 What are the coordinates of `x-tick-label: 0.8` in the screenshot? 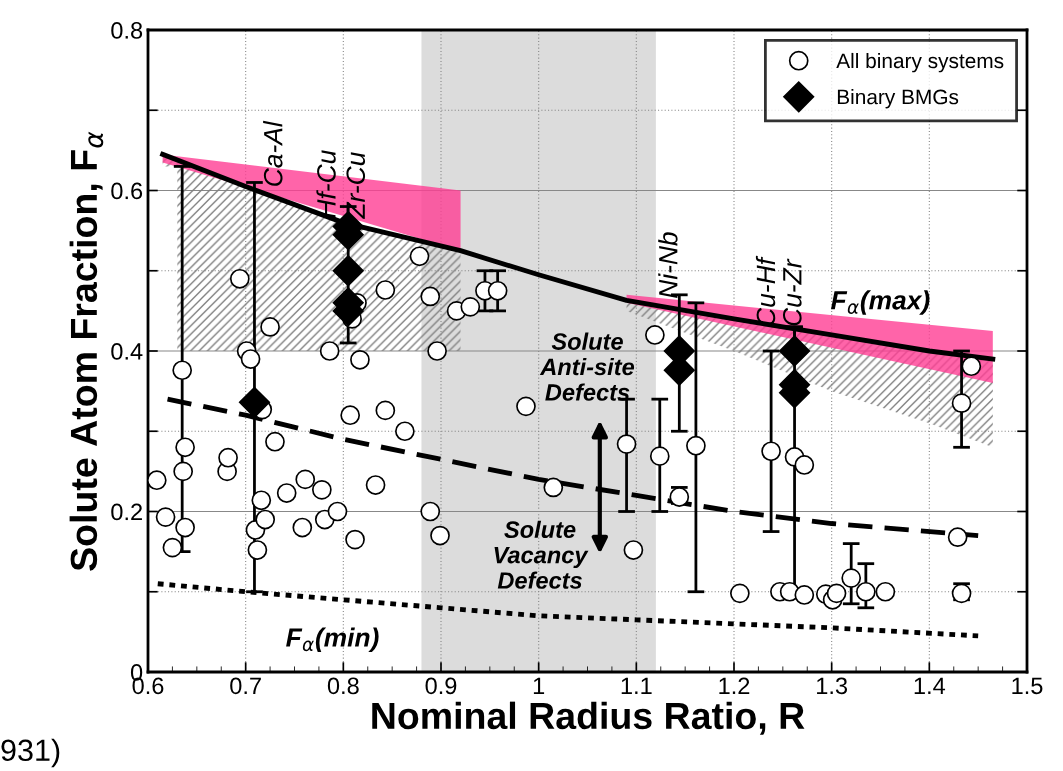 It's located at (343, 686).